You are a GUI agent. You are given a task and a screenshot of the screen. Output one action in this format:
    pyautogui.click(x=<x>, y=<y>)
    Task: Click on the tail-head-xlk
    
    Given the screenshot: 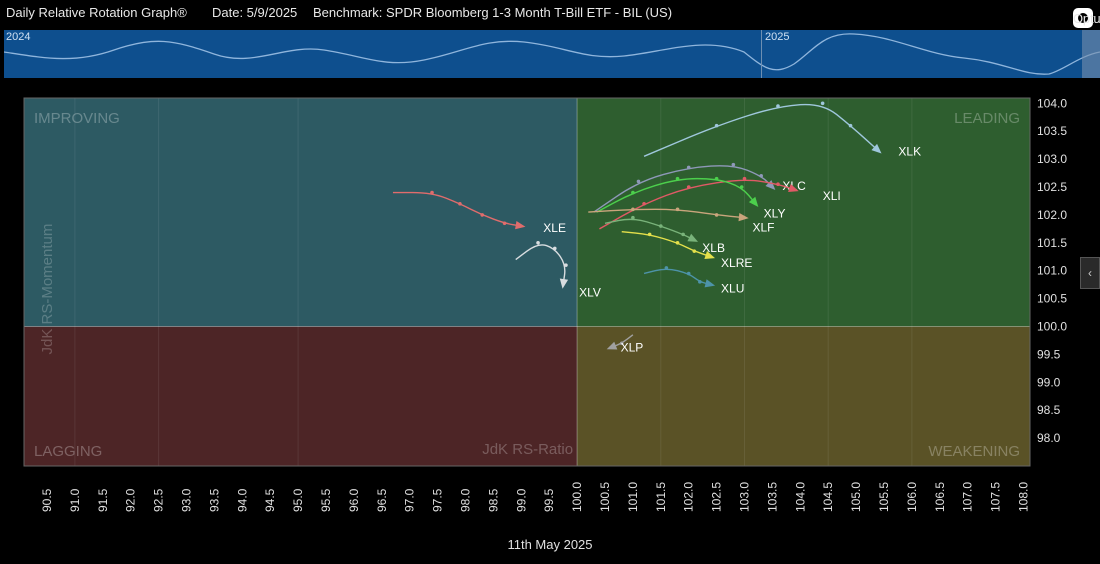 What is the action you would take?
    pyautogui.click(x=876, y=148)
    